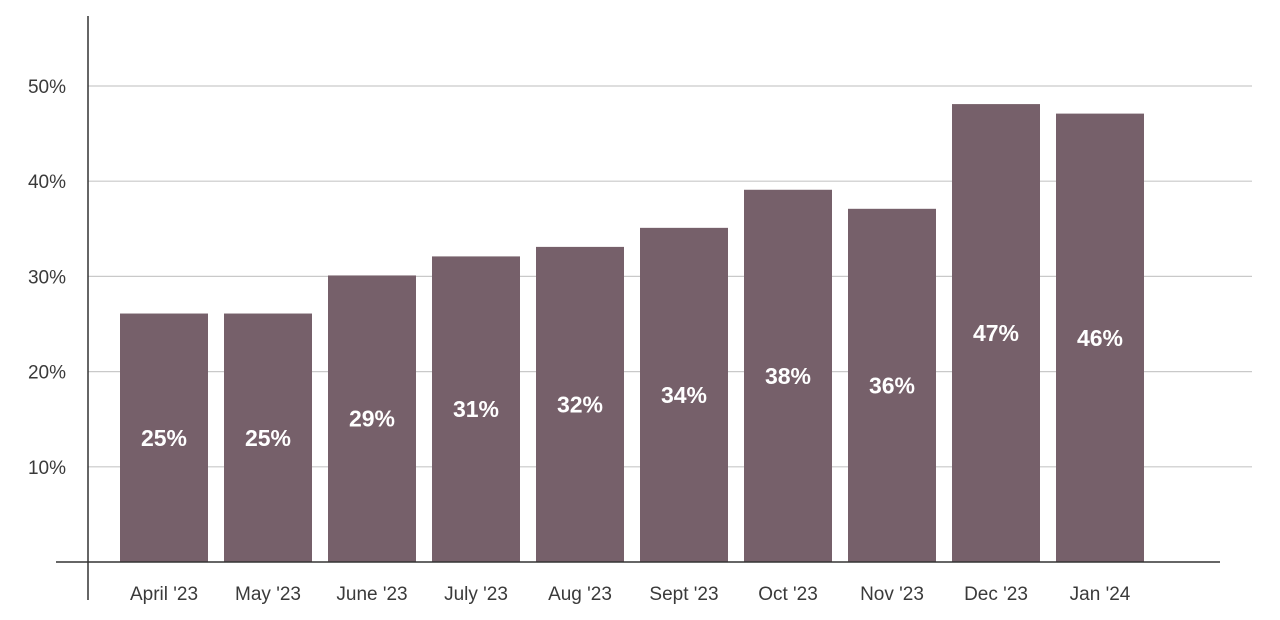 This screenshot has width=1280, height=620. Describe the element at coordinates (683, 594) in the screenshot. I see `x-tick-label: Sept '23` at that location.